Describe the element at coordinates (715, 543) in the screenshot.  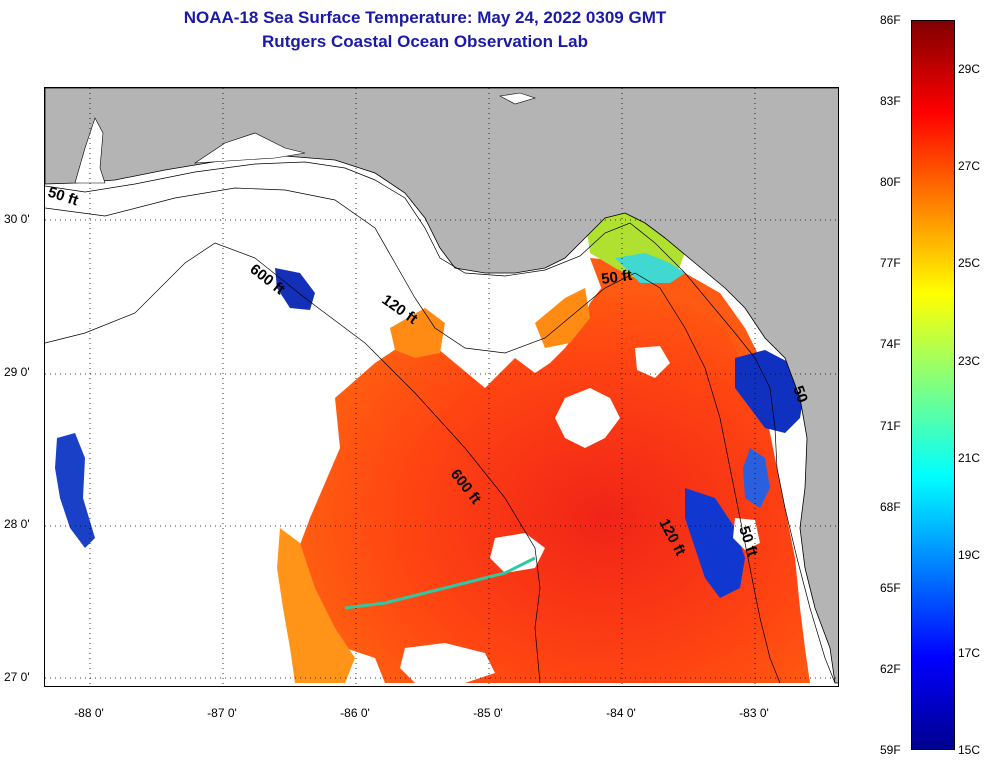
I see `sst-cold-east-lower` at that location.